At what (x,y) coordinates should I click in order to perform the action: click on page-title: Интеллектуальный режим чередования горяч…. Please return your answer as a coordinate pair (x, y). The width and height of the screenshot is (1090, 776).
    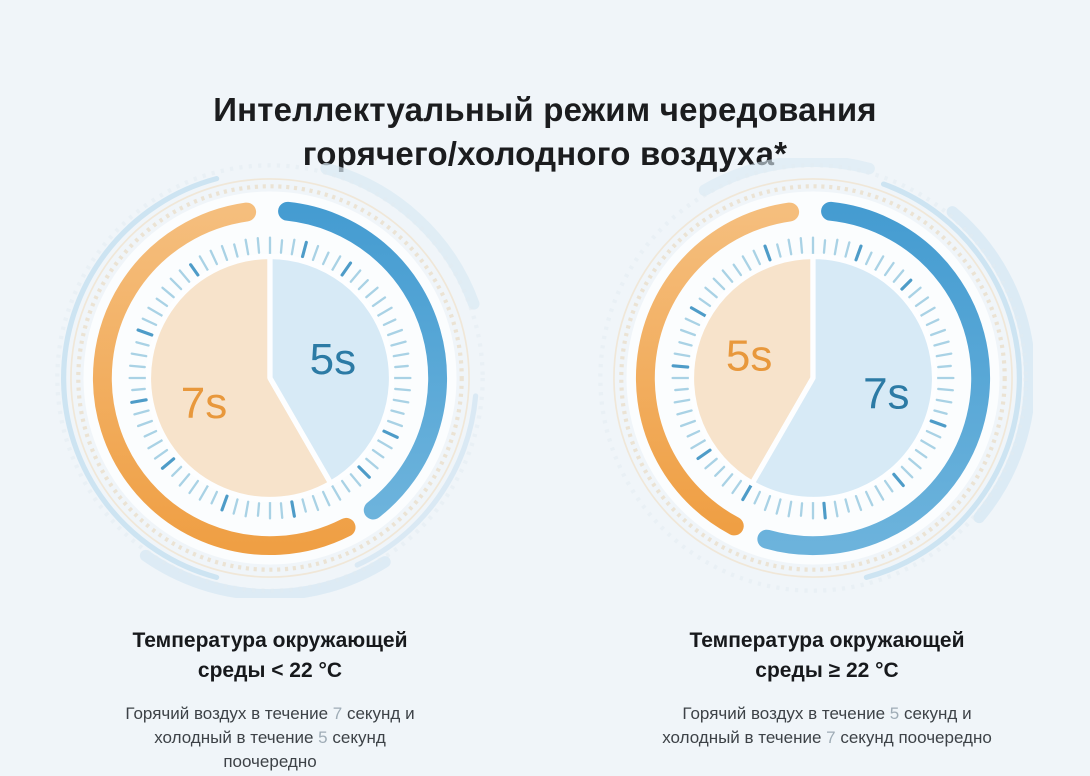
    Looking at the image, I should click on (545, 132).